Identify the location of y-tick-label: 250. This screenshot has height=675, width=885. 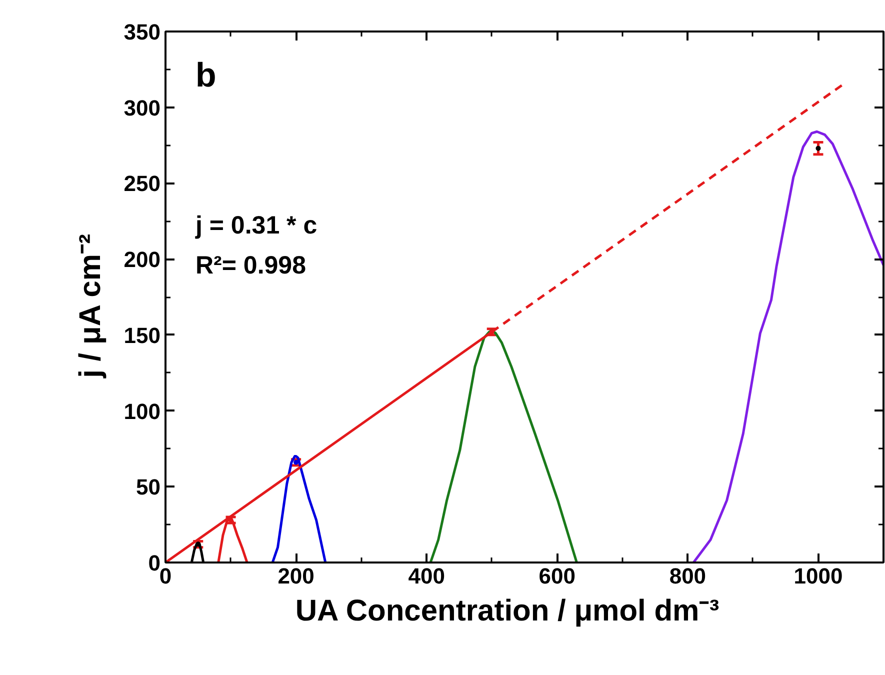
(142, 183).